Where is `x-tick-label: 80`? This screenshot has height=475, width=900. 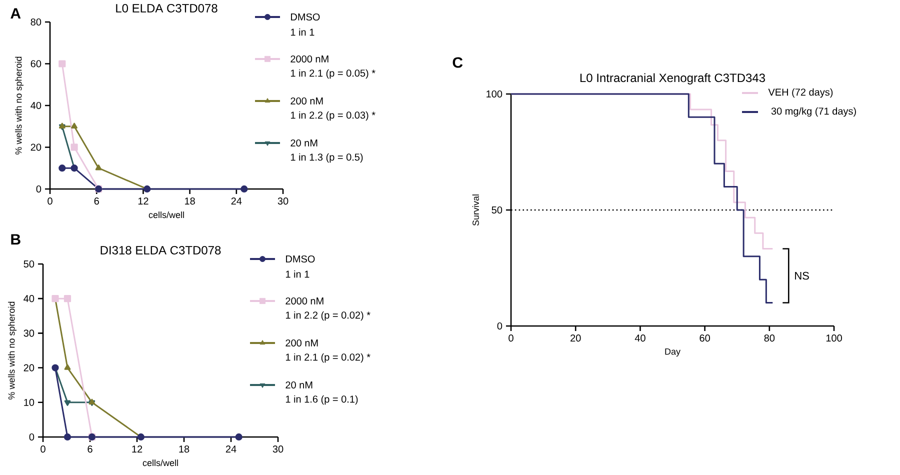 x-tick-label: 80 is located at coordinates (769, 338).